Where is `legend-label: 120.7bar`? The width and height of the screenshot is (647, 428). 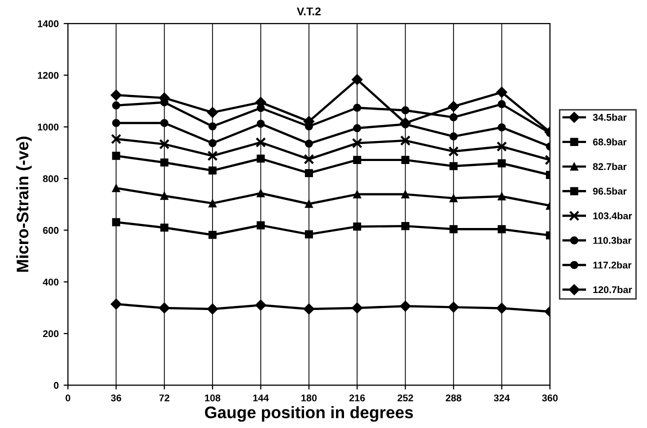 legend-label: 120.7bar is located at coordinates (612, 290).